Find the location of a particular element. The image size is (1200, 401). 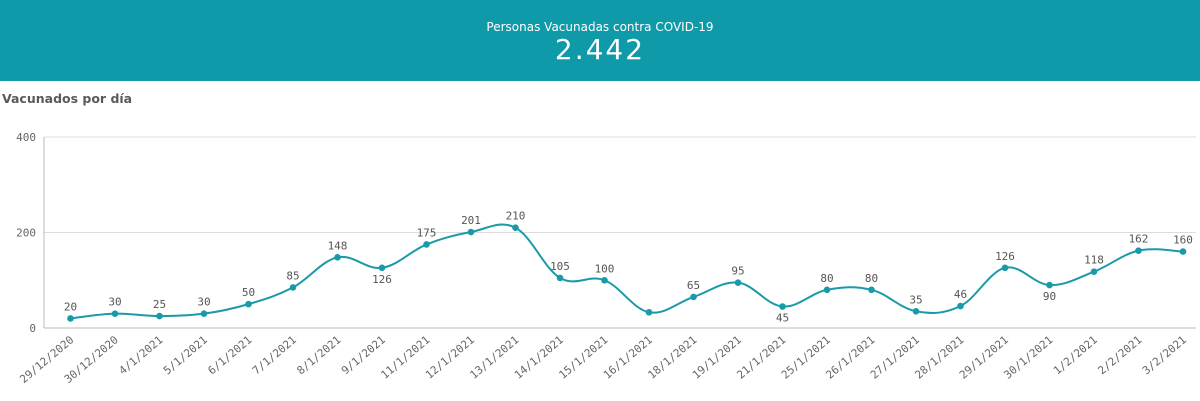

x-tick-label: 7/1/2021 is located at coordinates (274, 355).